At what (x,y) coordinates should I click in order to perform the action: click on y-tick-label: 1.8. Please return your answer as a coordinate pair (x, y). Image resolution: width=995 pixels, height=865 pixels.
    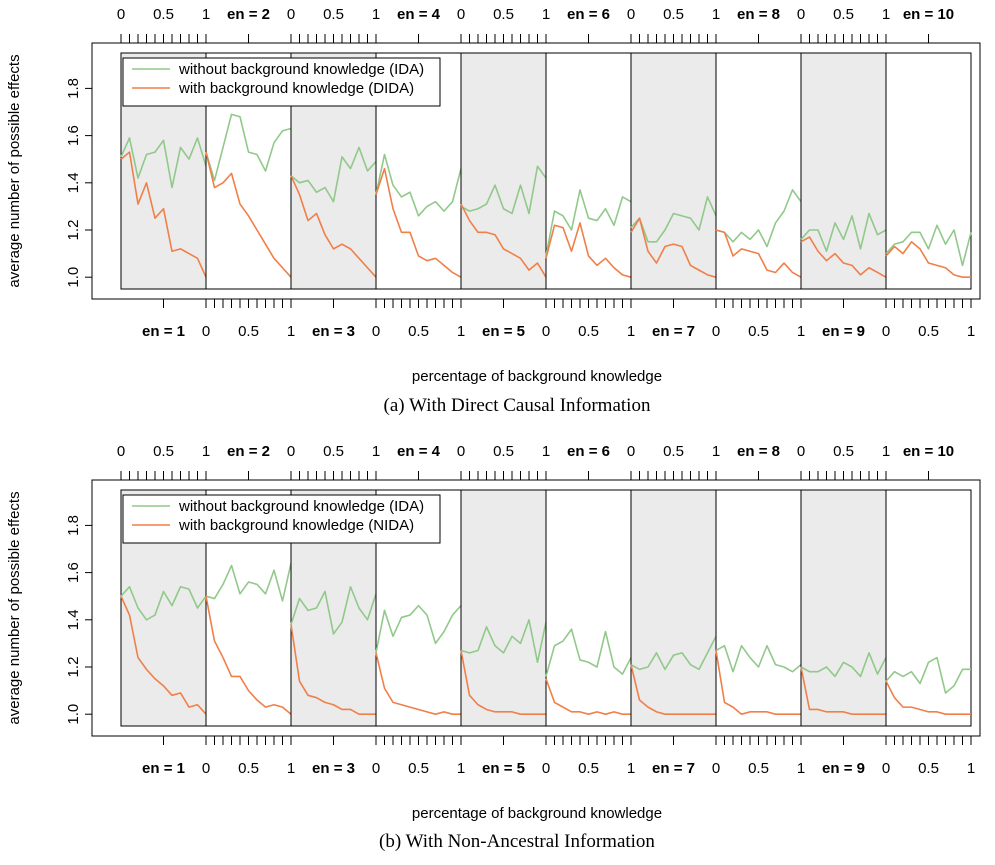
    Looking at the image, I should click on (73, 88).